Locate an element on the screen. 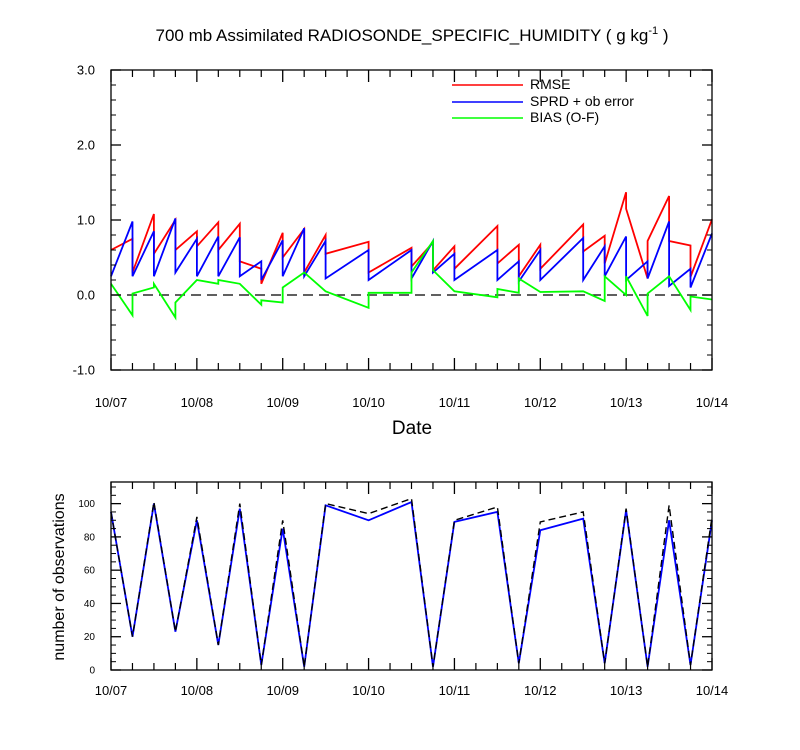  legend-label-bias: BIAS (O-F) is located at coordinates (564, 117).